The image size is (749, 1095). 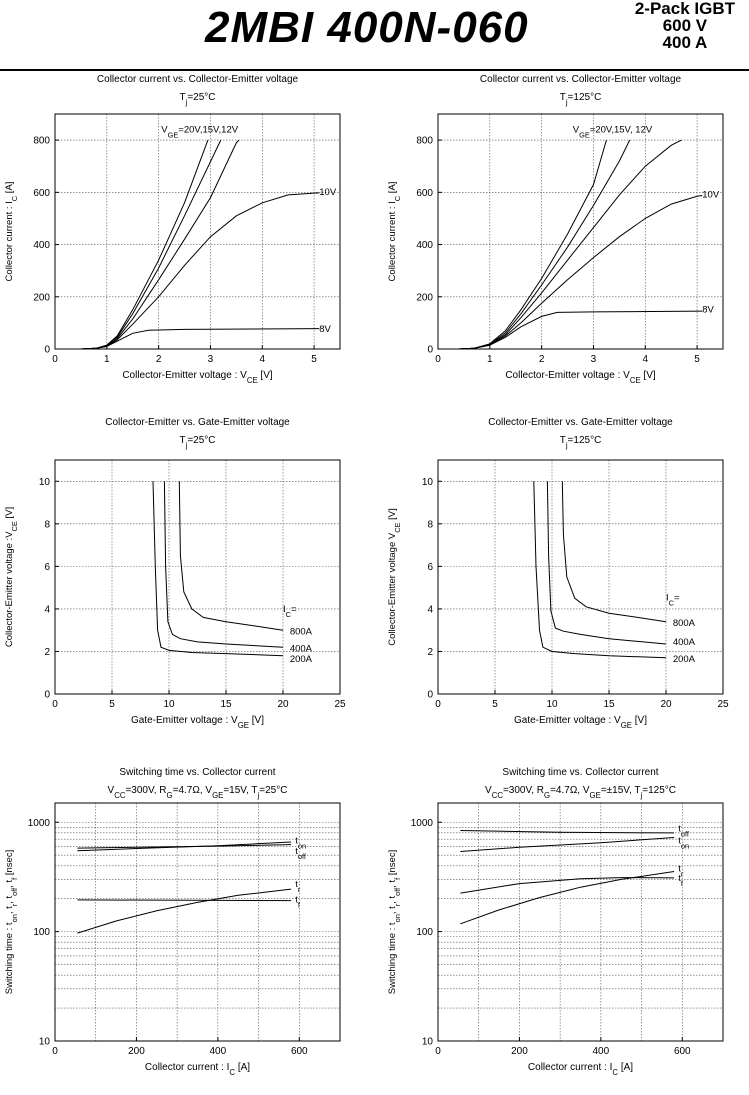 I want to click on series-line-ton, so click(x=567, y=844).